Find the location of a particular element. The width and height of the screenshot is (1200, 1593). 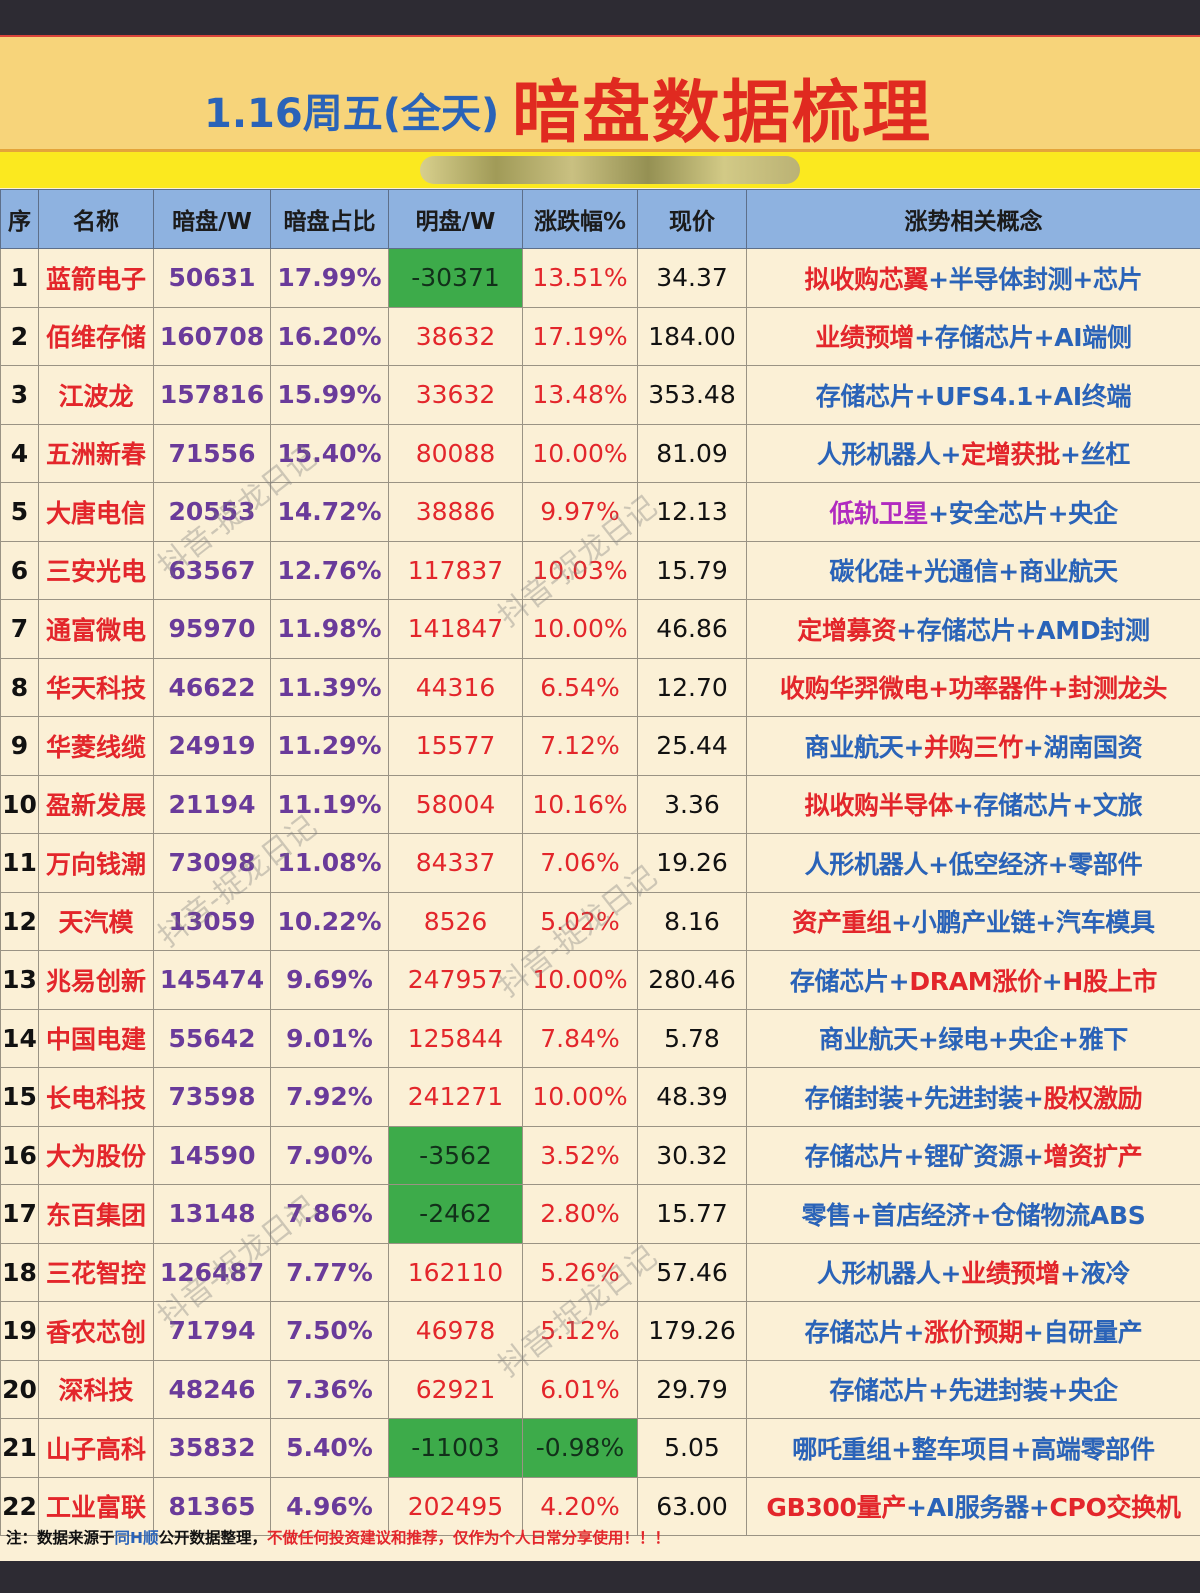

header-name: 名称 is located at coordinates (96, 219).